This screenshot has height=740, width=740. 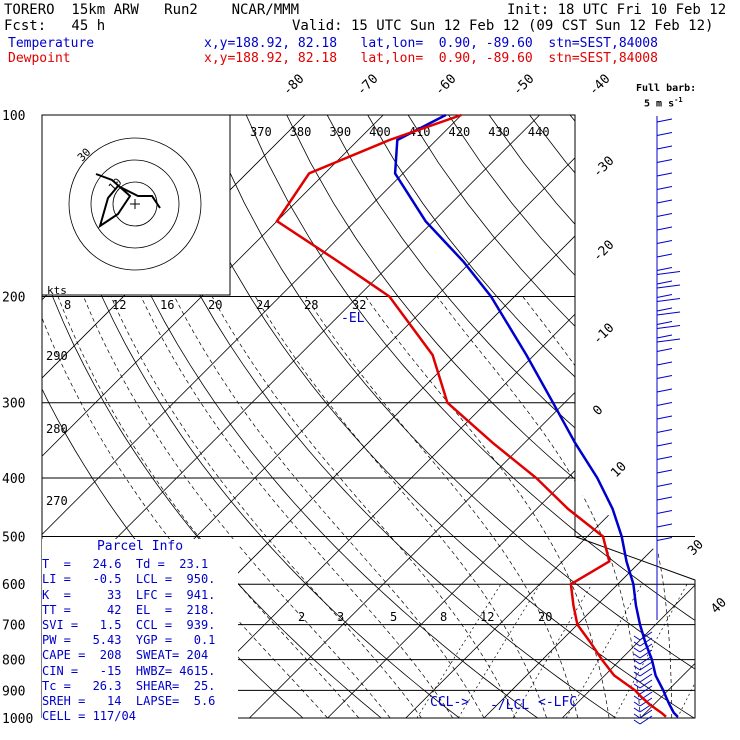 What do you see at coordinates (125, 655) in the screenshot?
I see `parcel-info-row: CAPE = 208 SWEAT= 204` at bounding box center [125, 655].